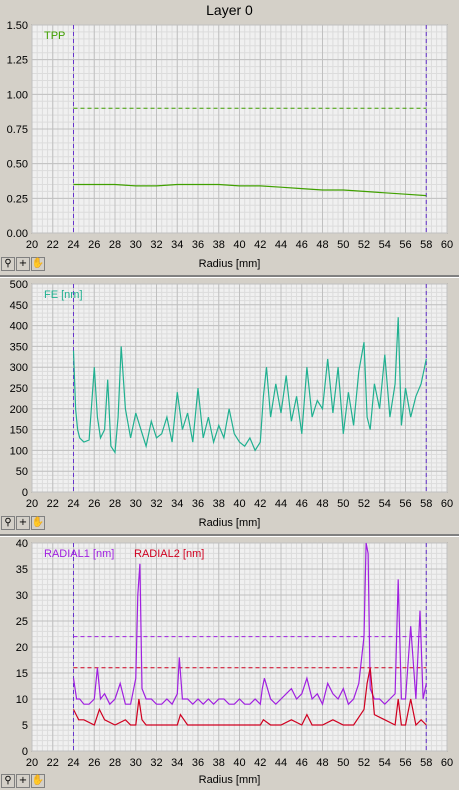 Image resolution: width=459 pixels, height=790 pixels. Describe the element at coordinates (19, 389) in the screenshot. I see `y-tick-label: 250` at that location.